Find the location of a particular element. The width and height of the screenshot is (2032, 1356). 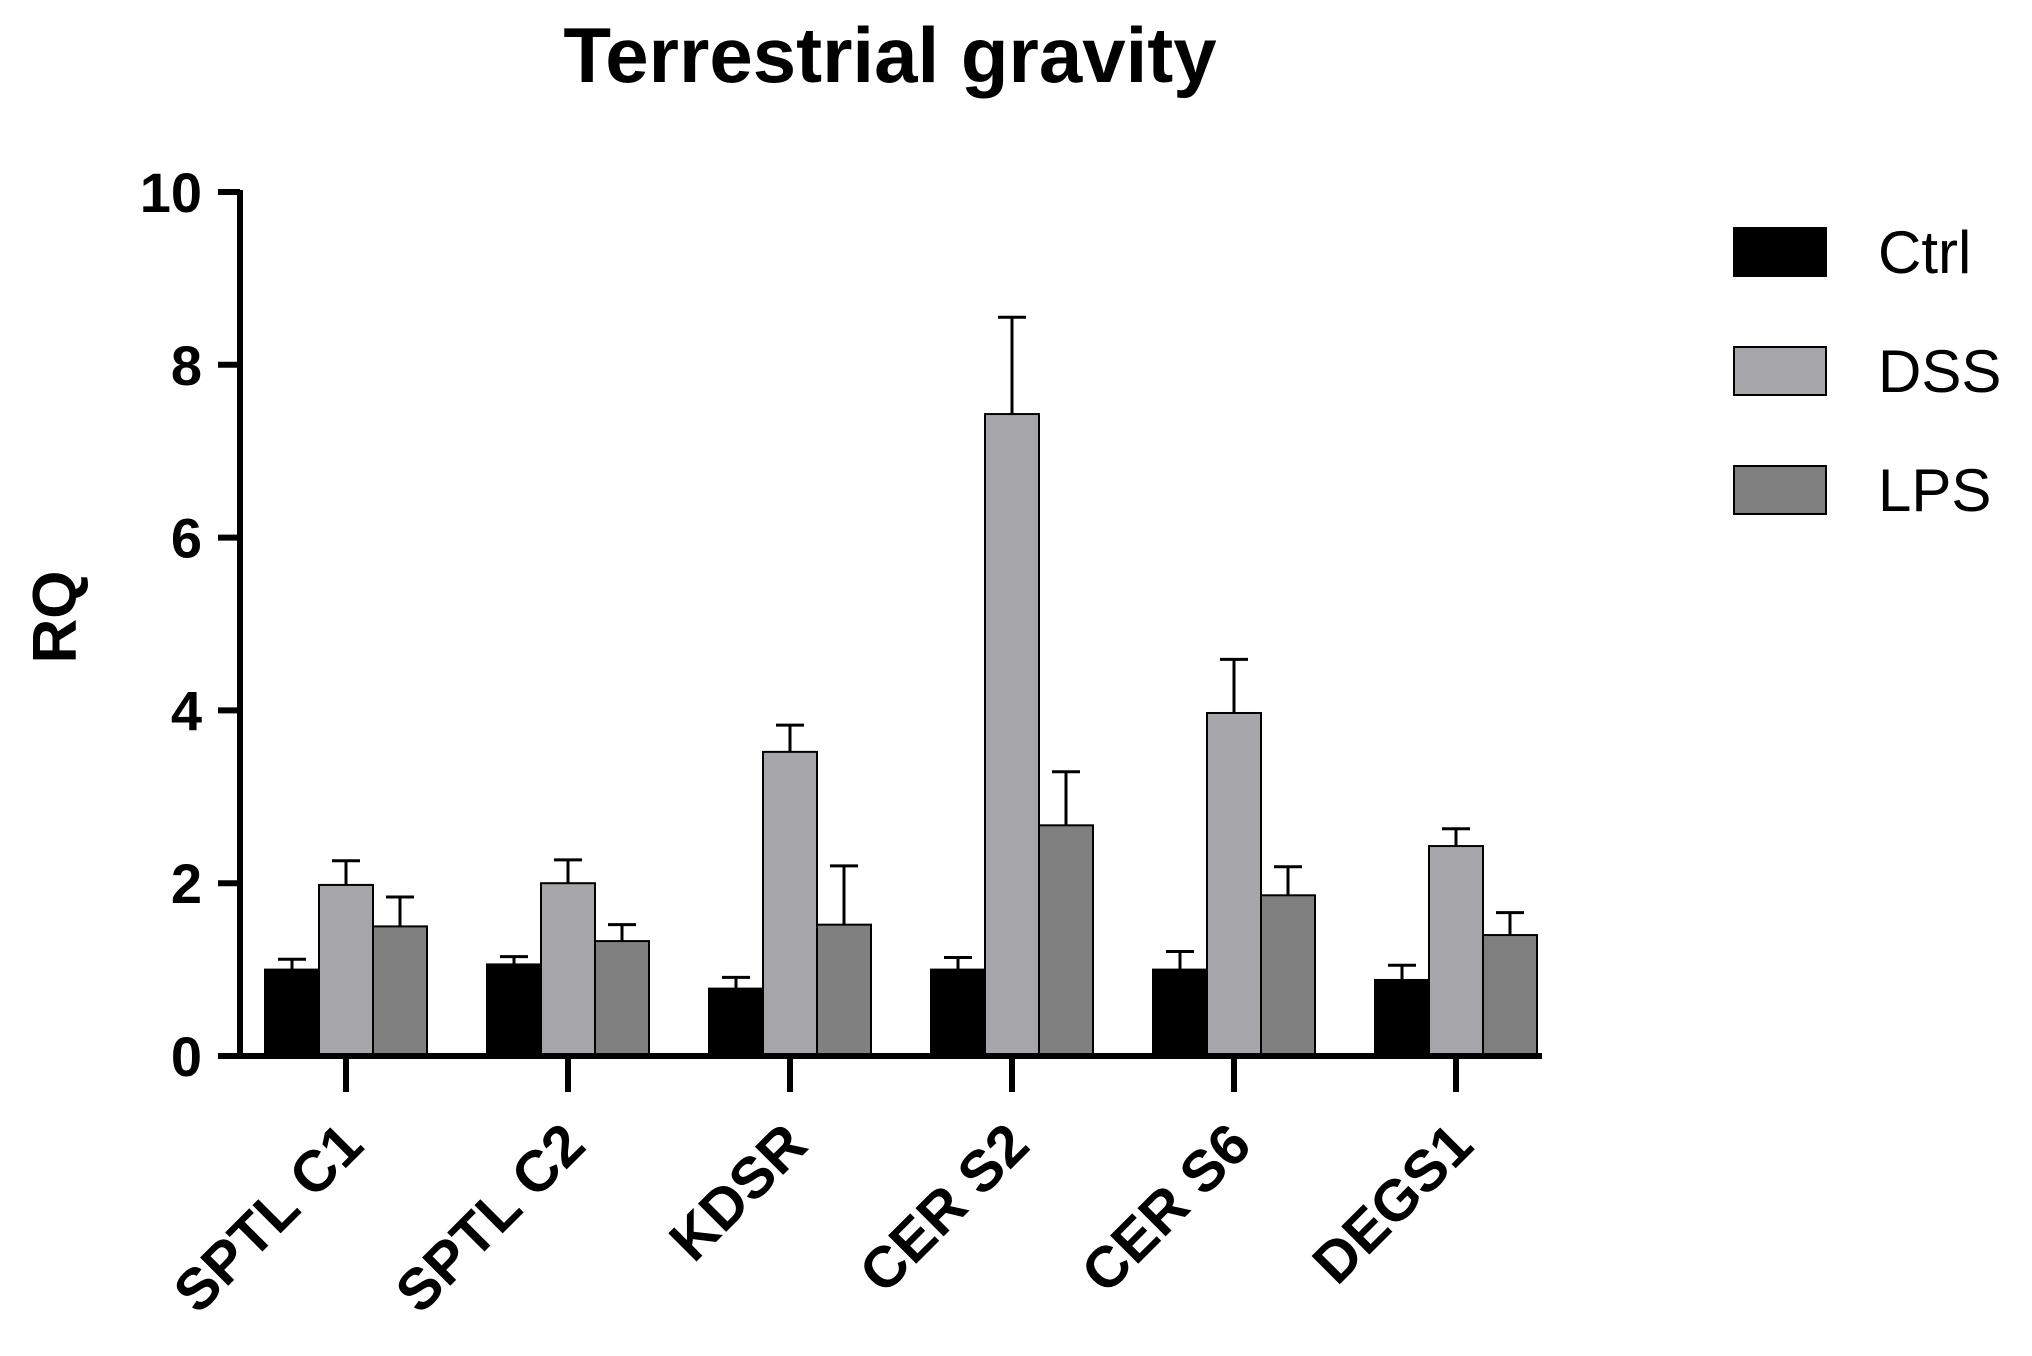

legend-label-lps: LPS is located at coordinates (1934, 490).